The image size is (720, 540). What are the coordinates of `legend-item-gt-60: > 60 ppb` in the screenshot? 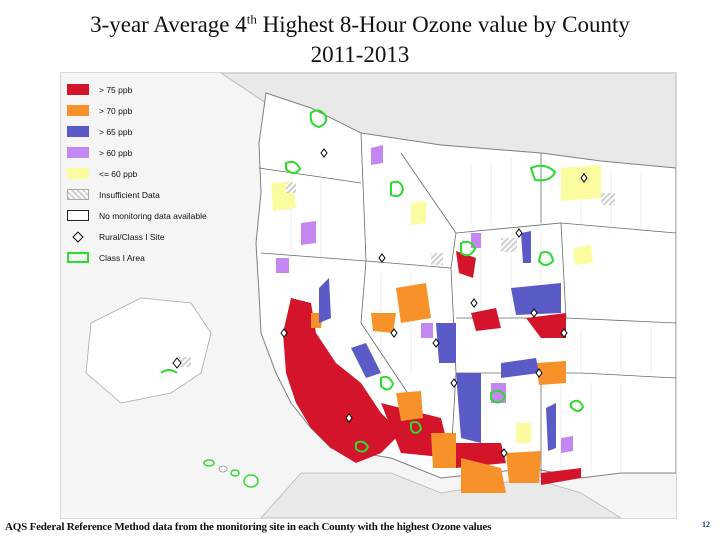 It's located at (162, 152).